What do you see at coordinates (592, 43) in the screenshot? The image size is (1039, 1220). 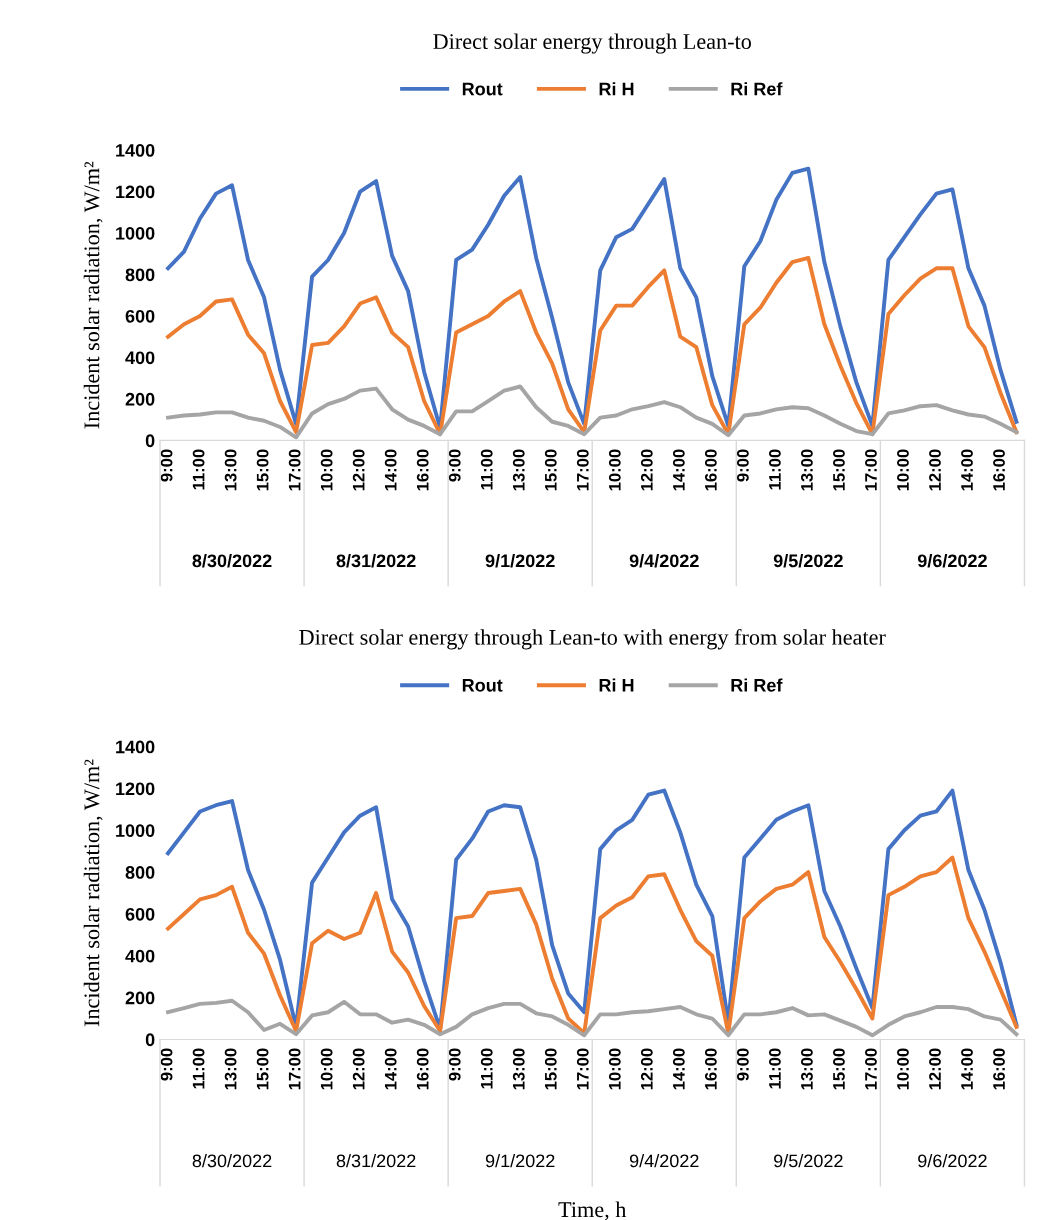 I see `chart-title: Direct solar energy through Lean-to` at bounding box center [592, 43].